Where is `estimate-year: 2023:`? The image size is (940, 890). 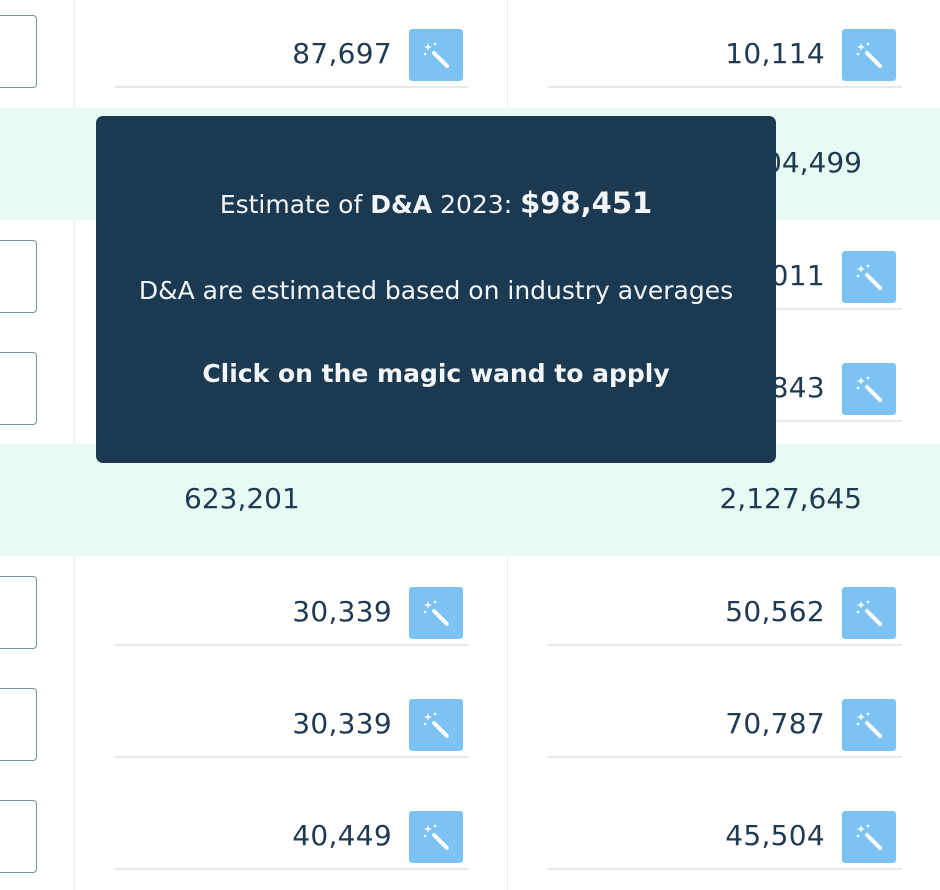 estimate-year: 2023: is located at coordinates (476, 204).